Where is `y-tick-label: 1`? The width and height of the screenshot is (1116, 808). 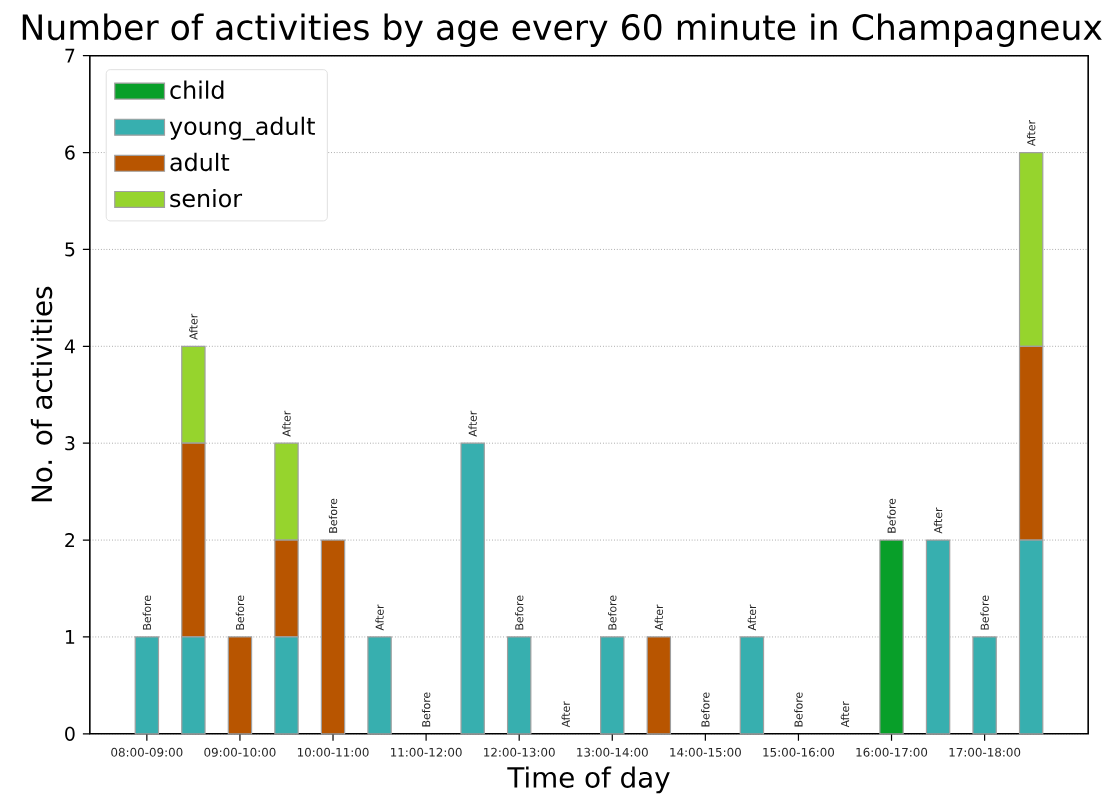 y-tick-label: 1 is located at coordinates (70, 637).